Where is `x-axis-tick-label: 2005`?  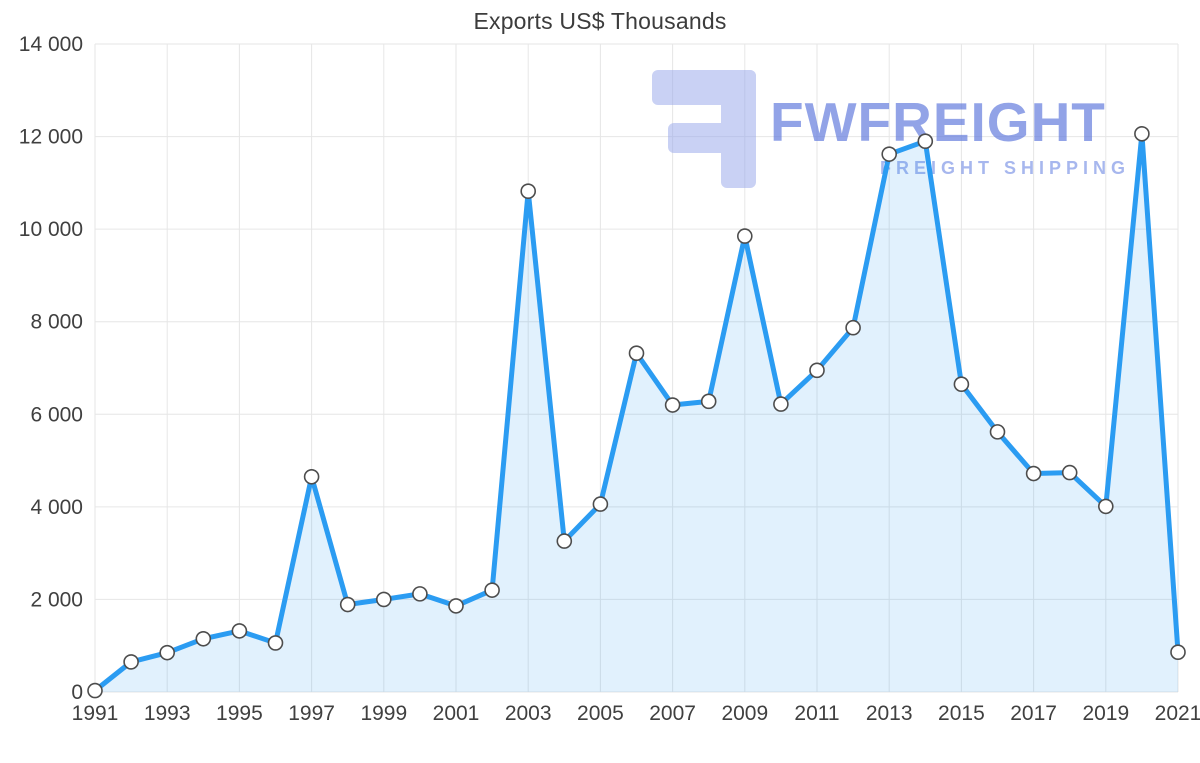 x-axis-tick-label: 2005 is located at coordinates (600, 713).